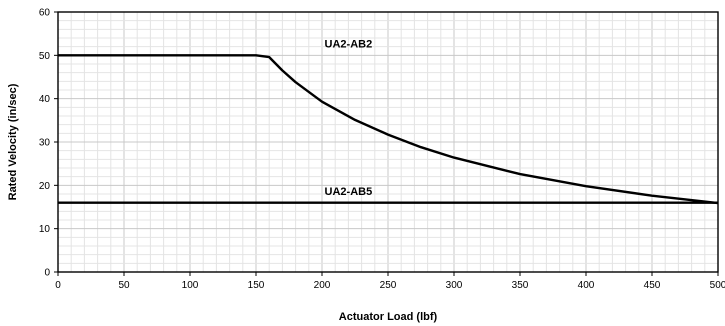 This screenshot has width=725, height=326. What do you see at coordinates (349, 45) in the screenshot?
I see `series-label-ua2-ab2: UA2-AB2` at bounding box center [349, 45].